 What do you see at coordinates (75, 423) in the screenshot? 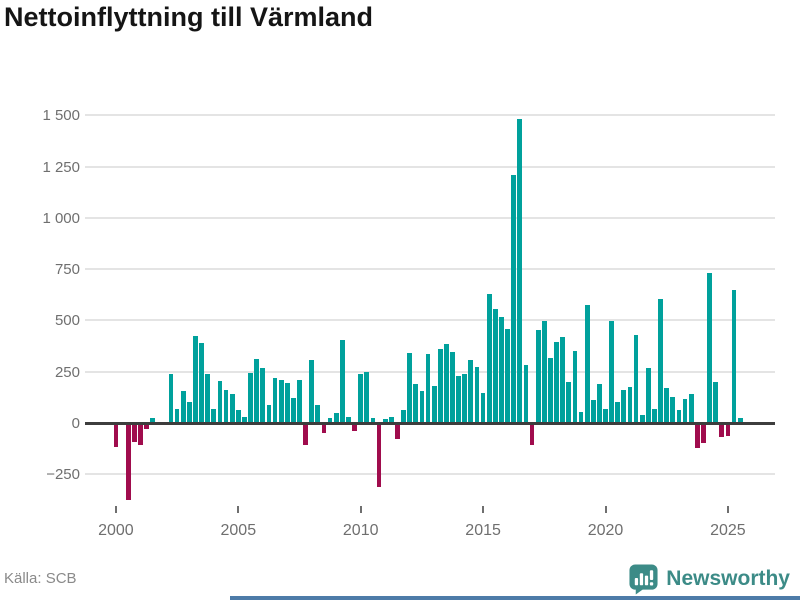
I see `y-axis-tick-label: 0` at bounding box center [75, 423].